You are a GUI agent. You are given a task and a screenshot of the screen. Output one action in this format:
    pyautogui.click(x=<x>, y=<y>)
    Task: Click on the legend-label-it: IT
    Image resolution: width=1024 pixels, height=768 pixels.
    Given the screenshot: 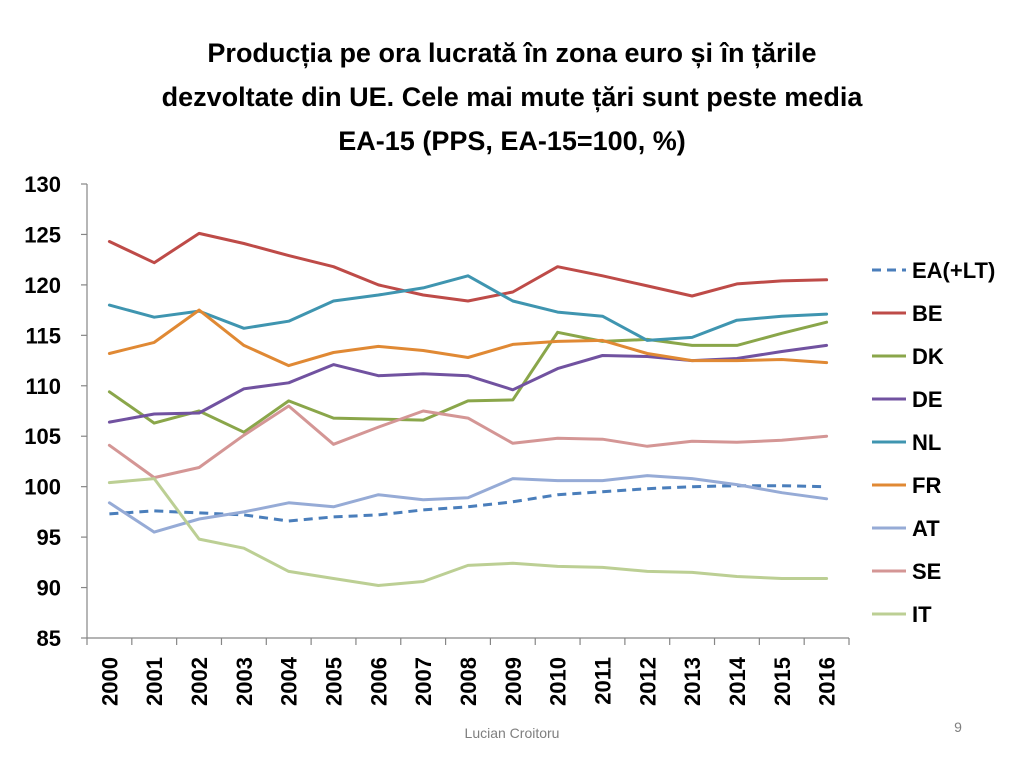 What is the action you would take?
    pyautogui.click(x=922, y=614)
    